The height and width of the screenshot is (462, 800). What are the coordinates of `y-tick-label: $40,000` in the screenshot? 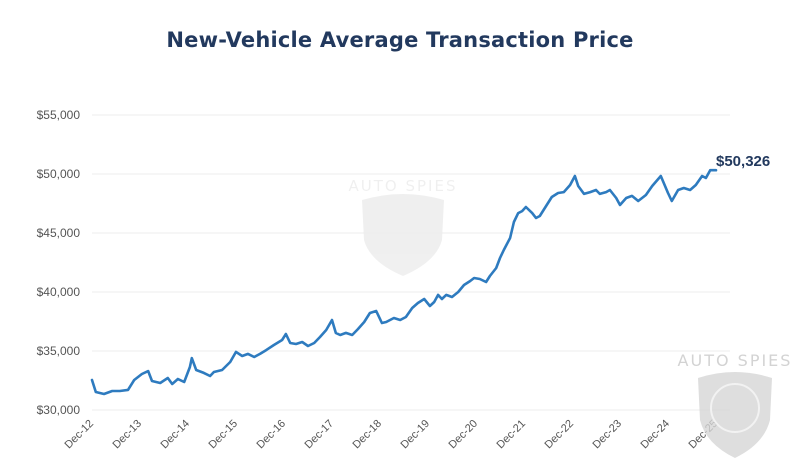 It's located at (59, 292).